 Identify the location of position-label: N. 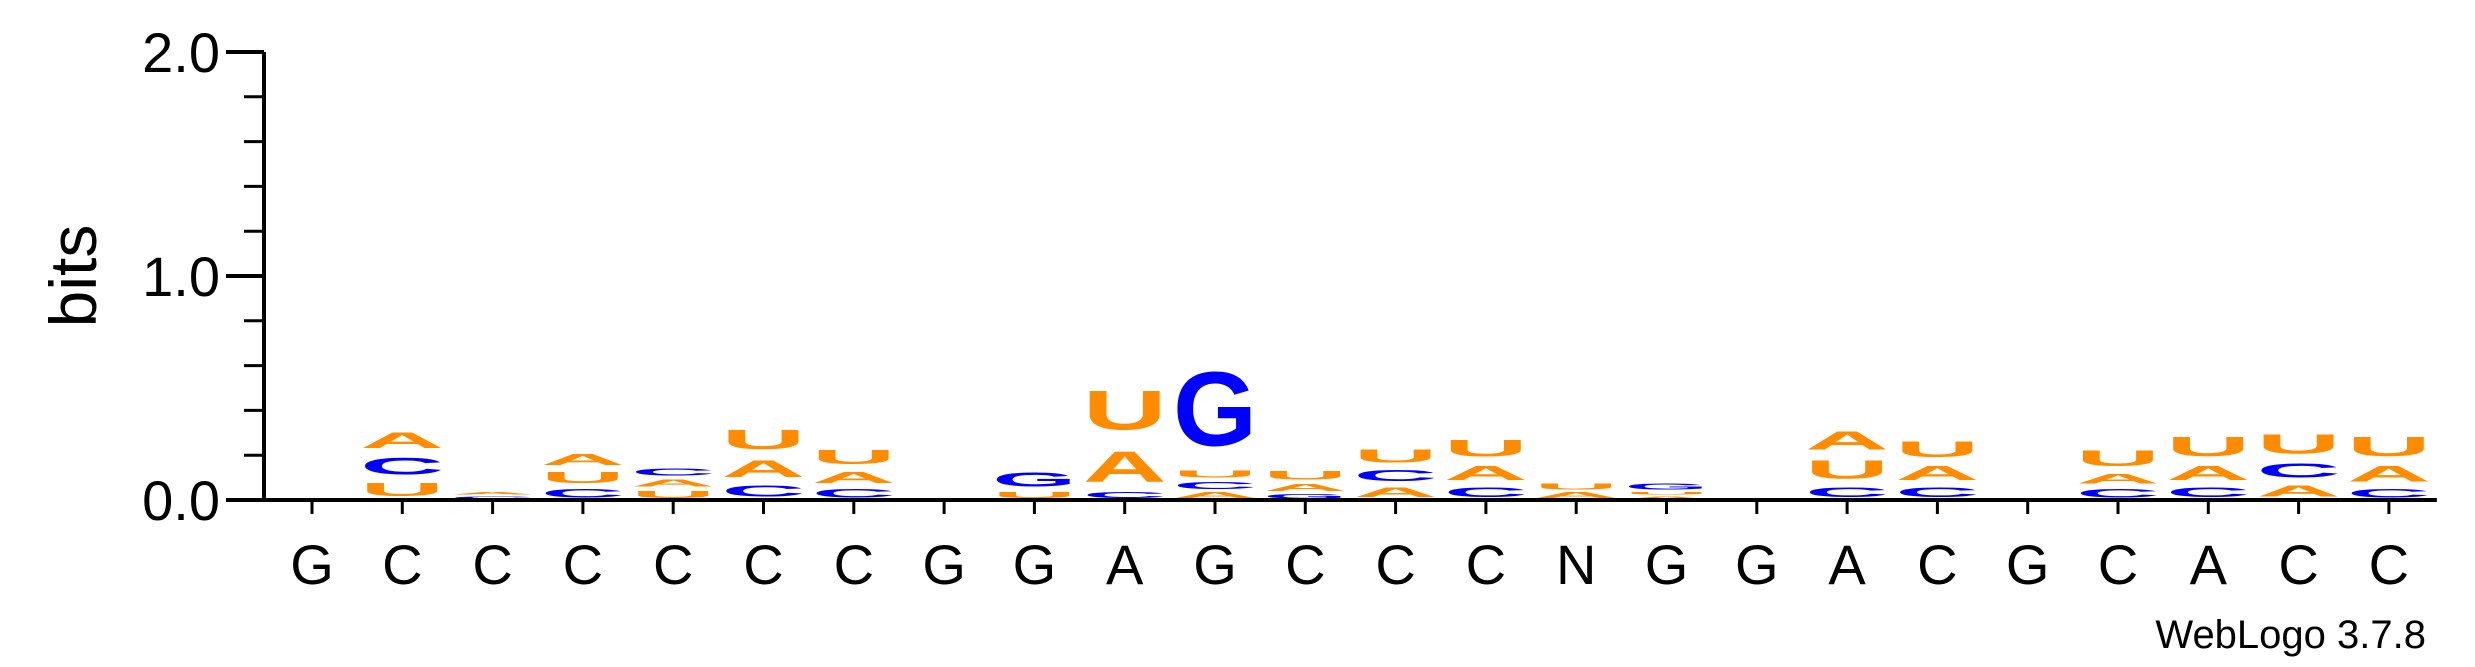
(1576, 564).